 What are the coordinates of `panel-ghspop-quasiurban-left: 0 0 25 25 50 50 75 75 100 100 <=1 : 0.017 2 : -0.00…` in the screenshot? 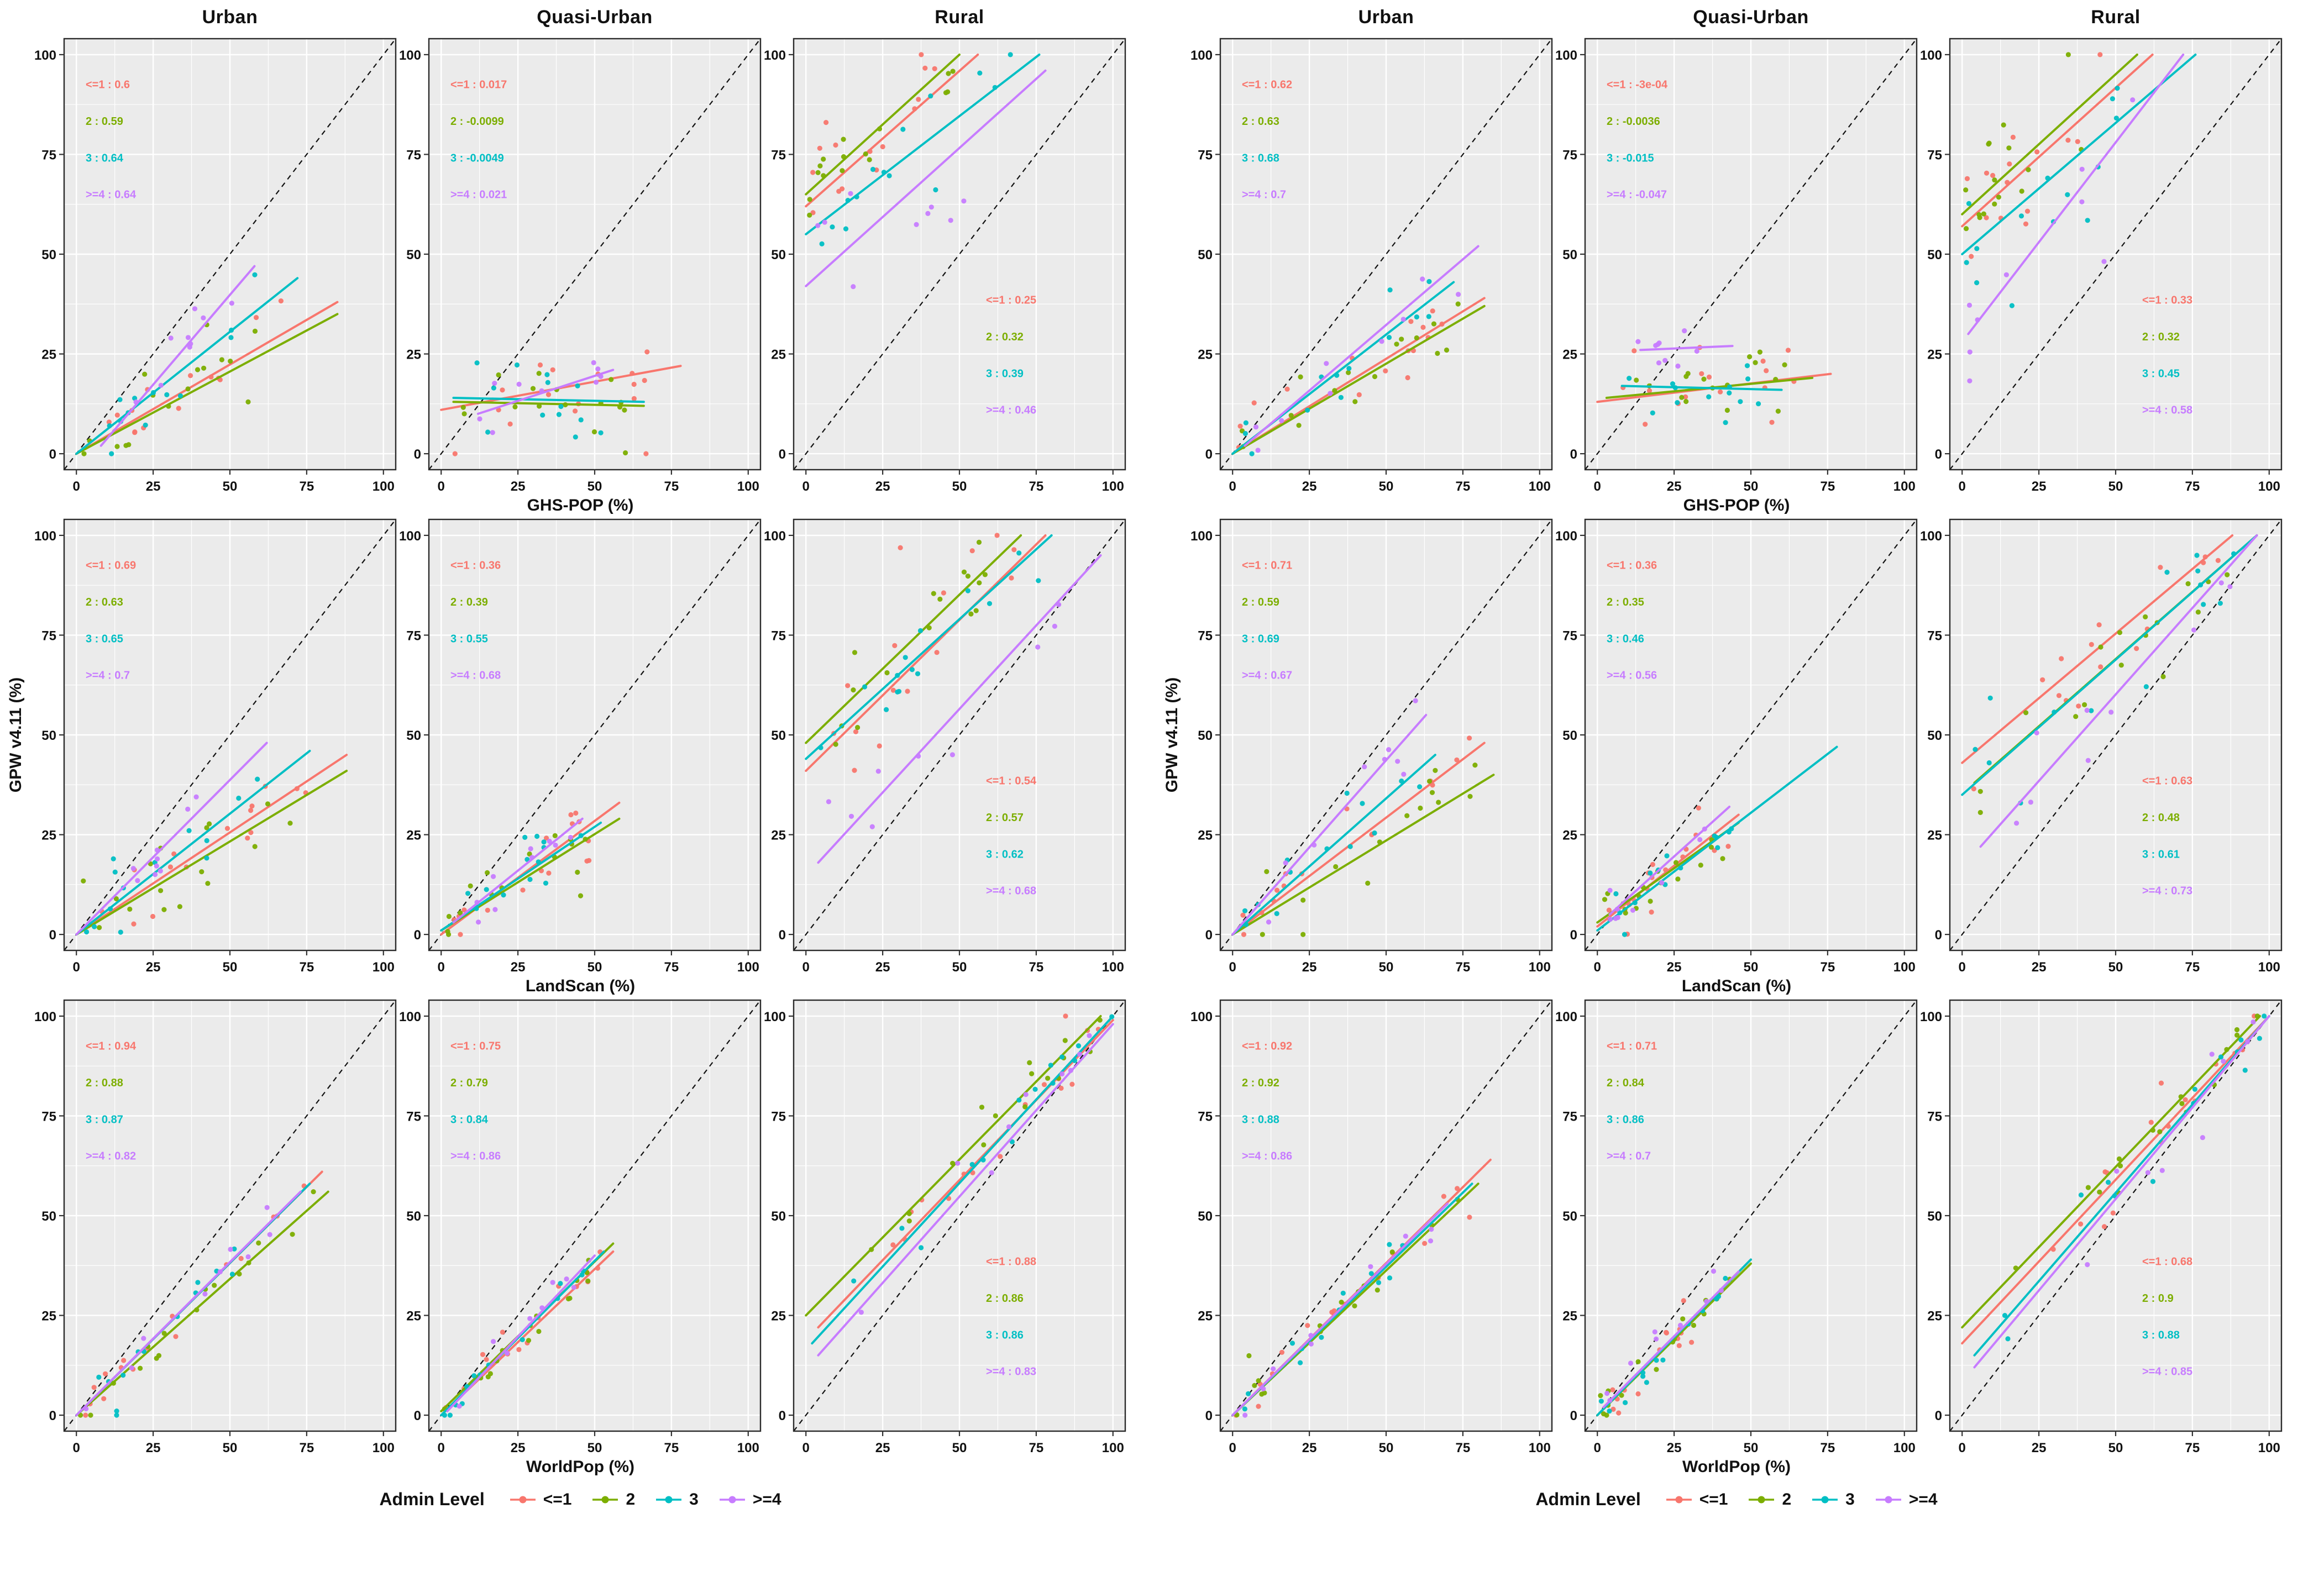 It's located at (581, 266).